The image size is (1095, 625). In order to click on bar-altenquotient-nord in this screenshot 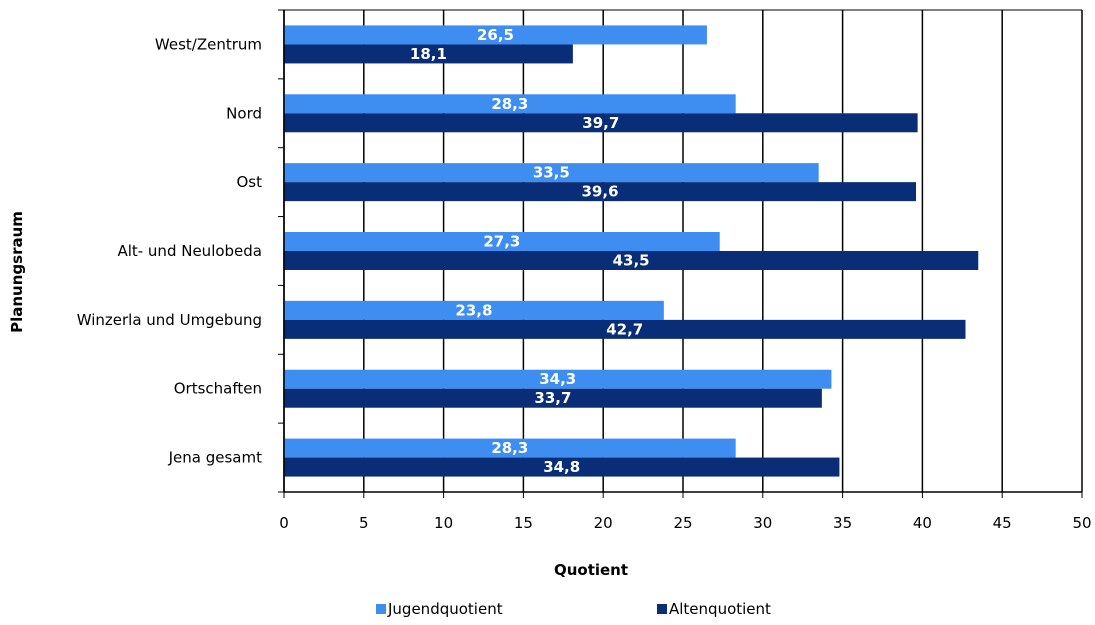, I will do `click(601, 123)`.